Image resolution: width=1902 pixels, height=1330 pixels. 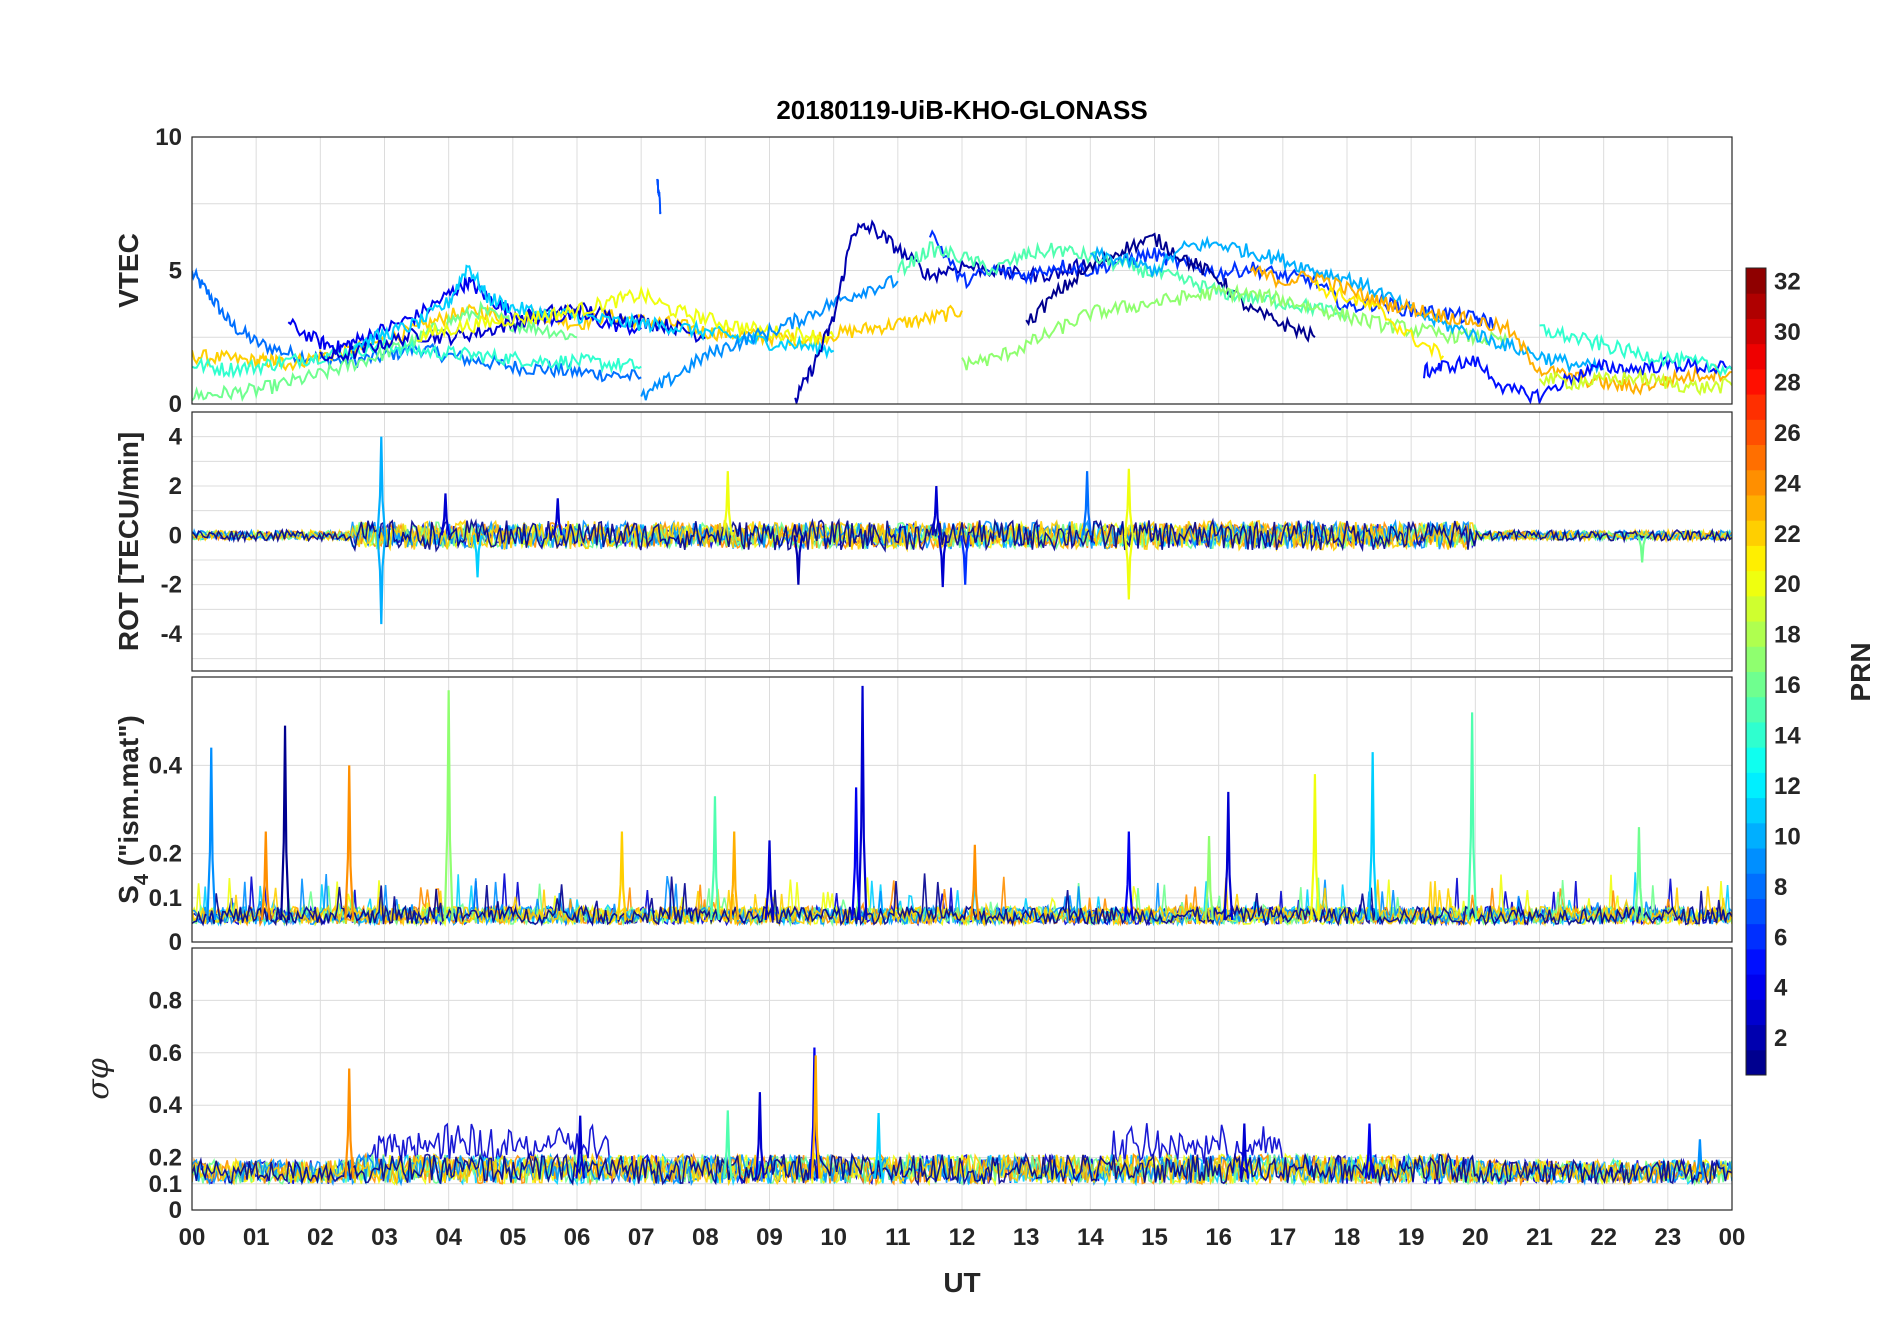 What do you see at coordinates (577, 1237) in the screenshot?
I see `x-tick-label: 06` at bounding box center [577, 1237].